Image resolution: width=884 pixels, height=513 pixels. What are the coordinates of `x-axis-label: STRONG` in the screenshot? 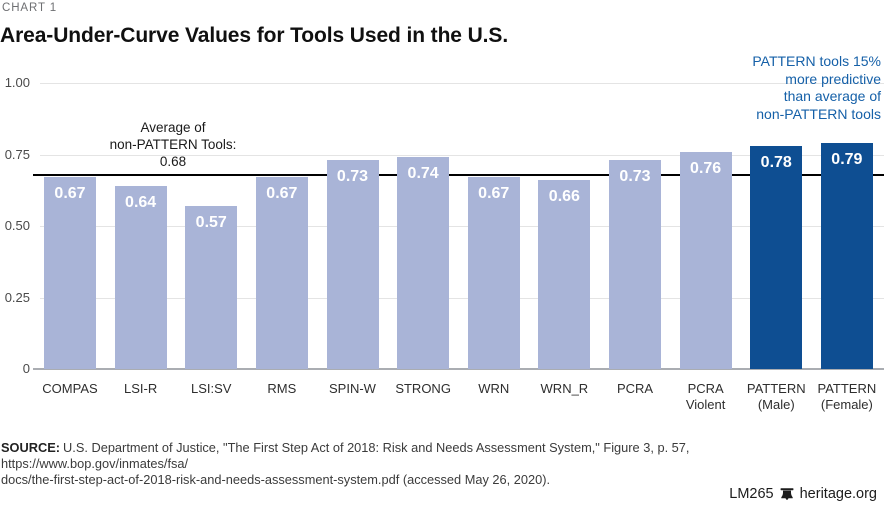 It's located at (423, 389).